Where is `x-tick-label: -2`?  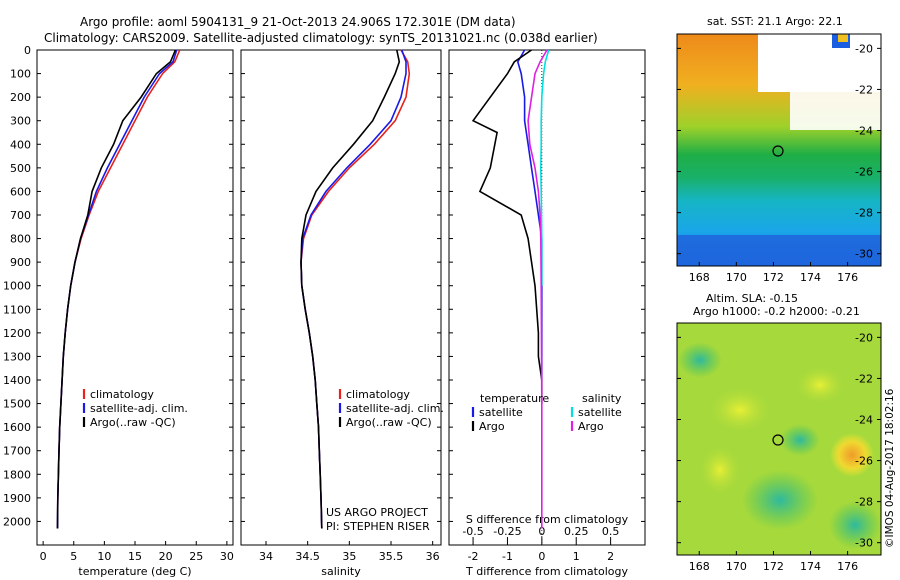 x-tick-label: -2 is located at coordinates (473, 556).